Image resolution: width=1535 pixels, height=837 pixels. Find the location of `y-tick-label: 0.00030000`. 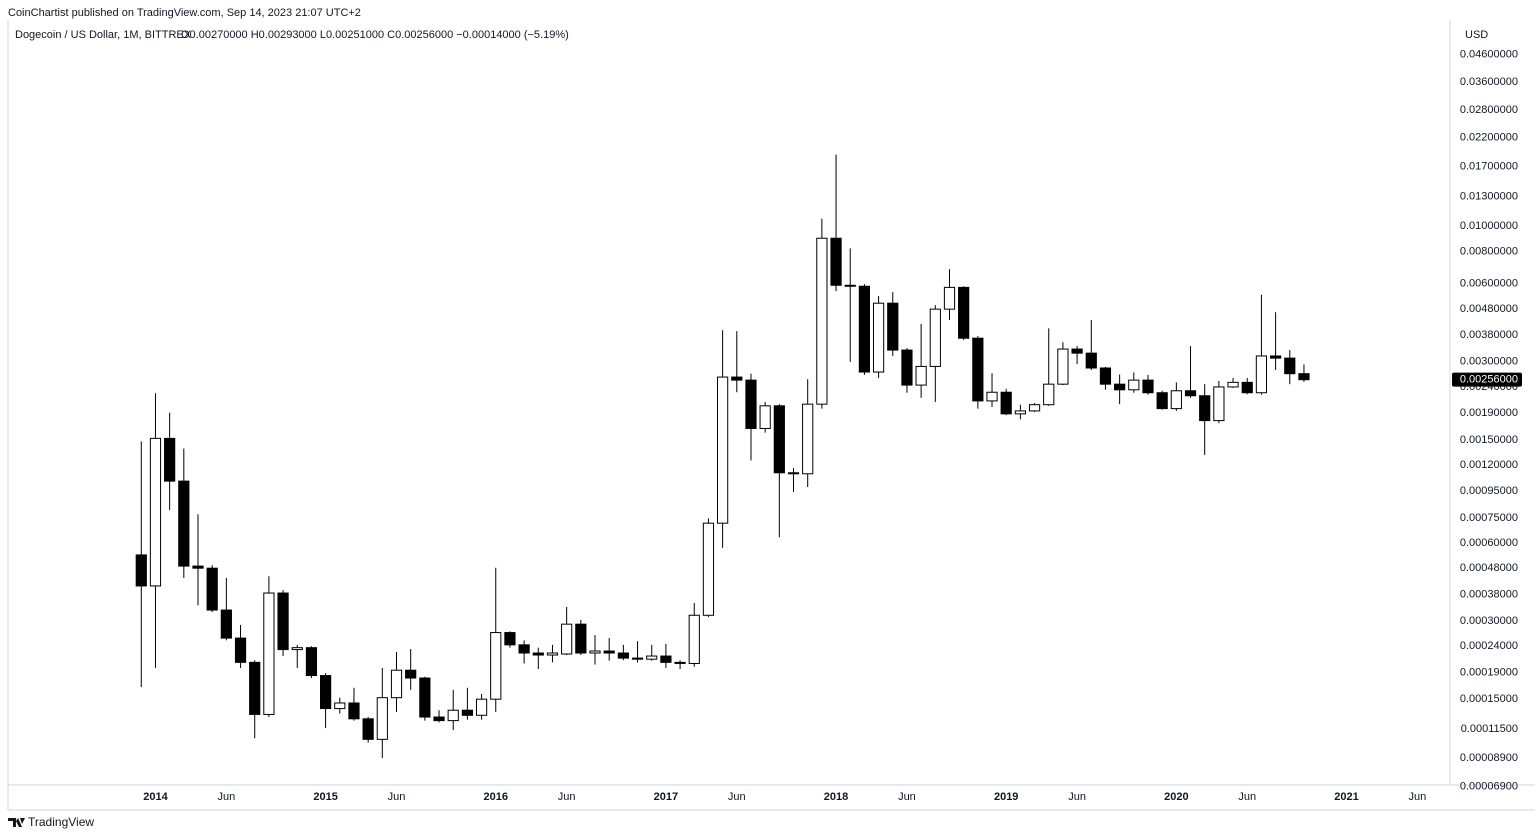

y-tick-label: 0.00030000 is located at coordinates (1489, 621).